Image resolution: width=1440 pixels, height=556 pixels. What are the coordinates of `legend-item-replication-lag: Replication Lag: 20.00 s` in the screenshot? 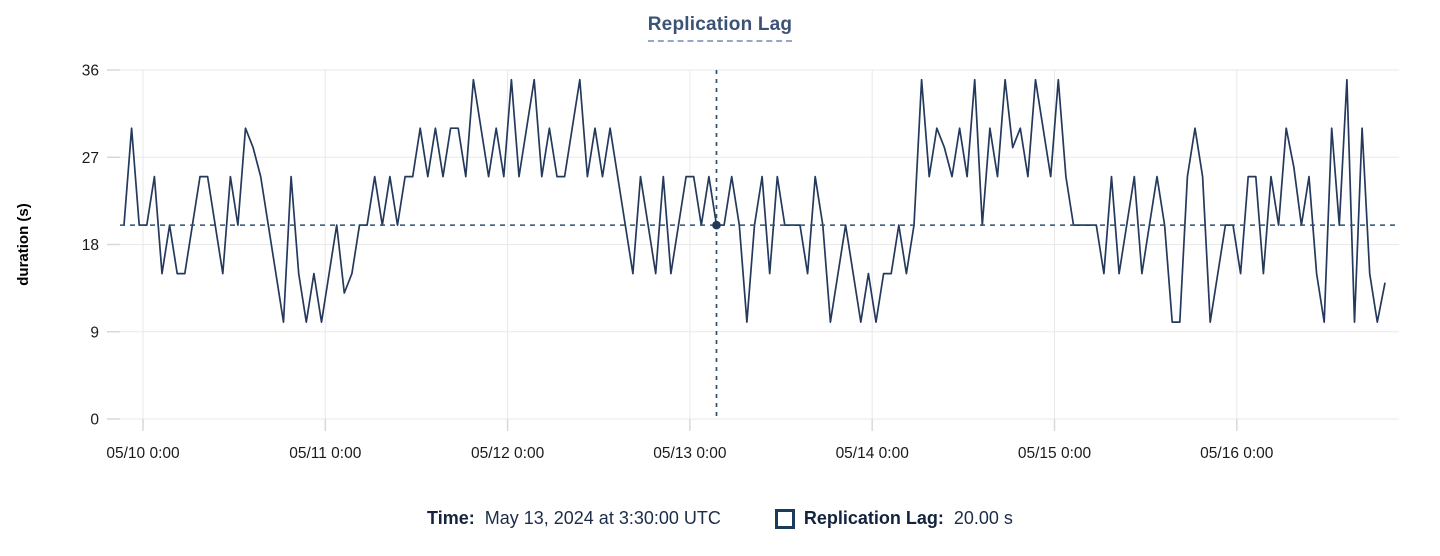 It's located at (893, 518).